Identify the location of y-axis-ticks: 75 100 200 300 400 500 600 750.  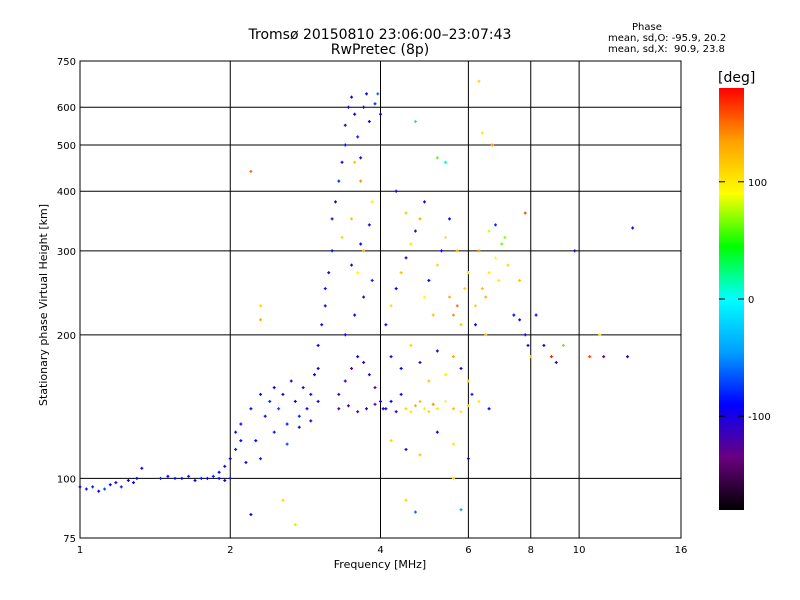
(66, 301).